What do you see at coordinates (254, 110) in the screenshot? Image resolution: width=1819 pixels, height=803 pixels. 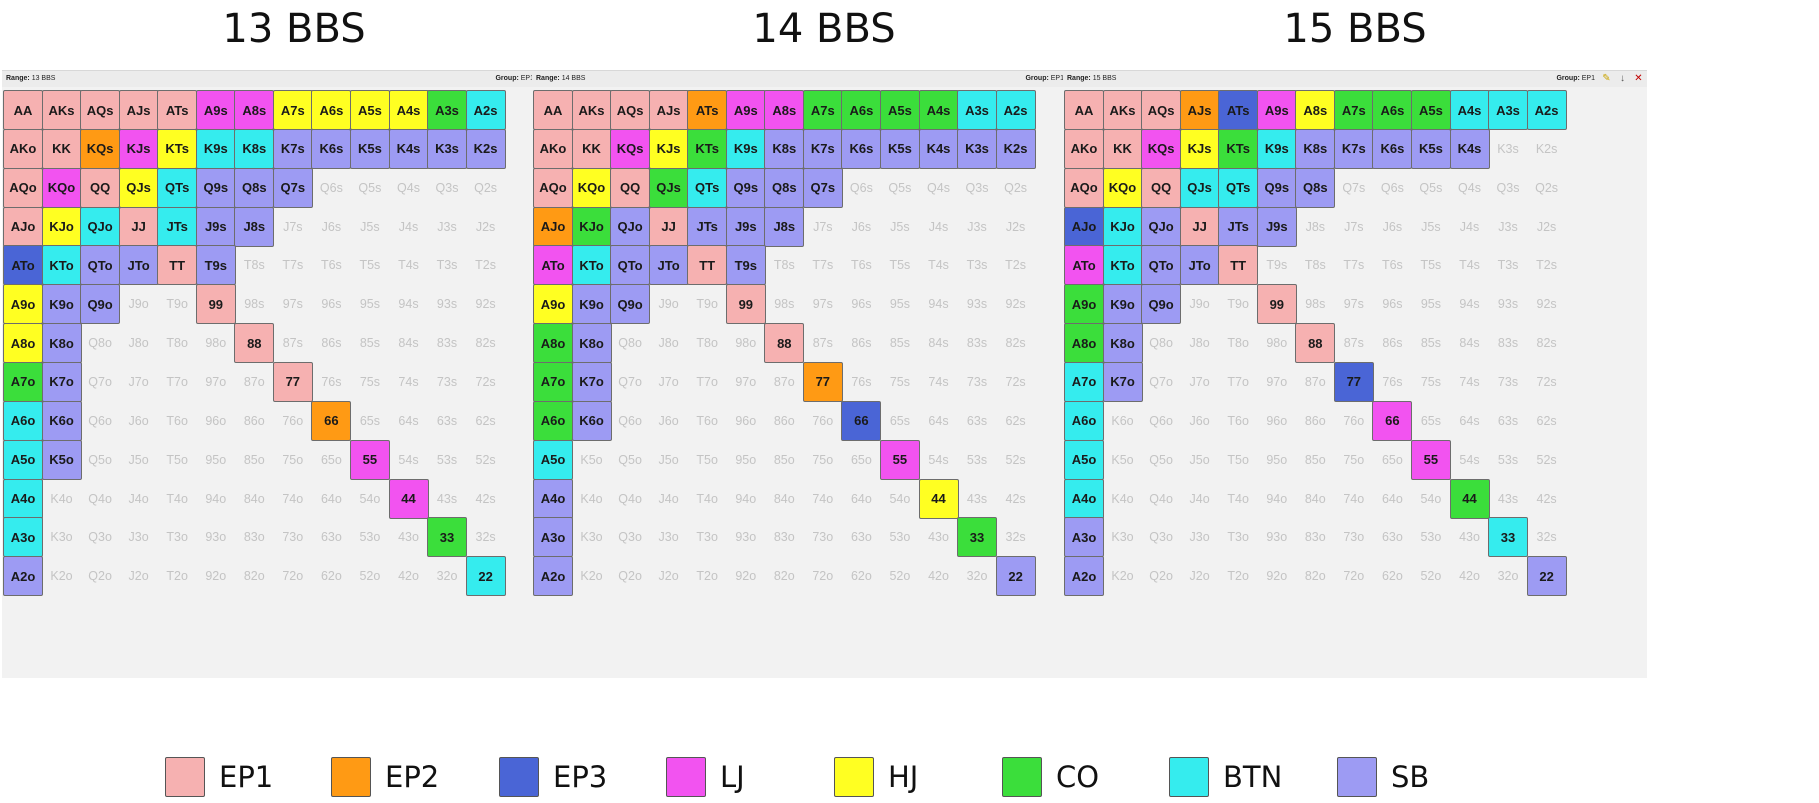 I see `hand-cell-a8s: A8s` at bounding box center [254, 110].